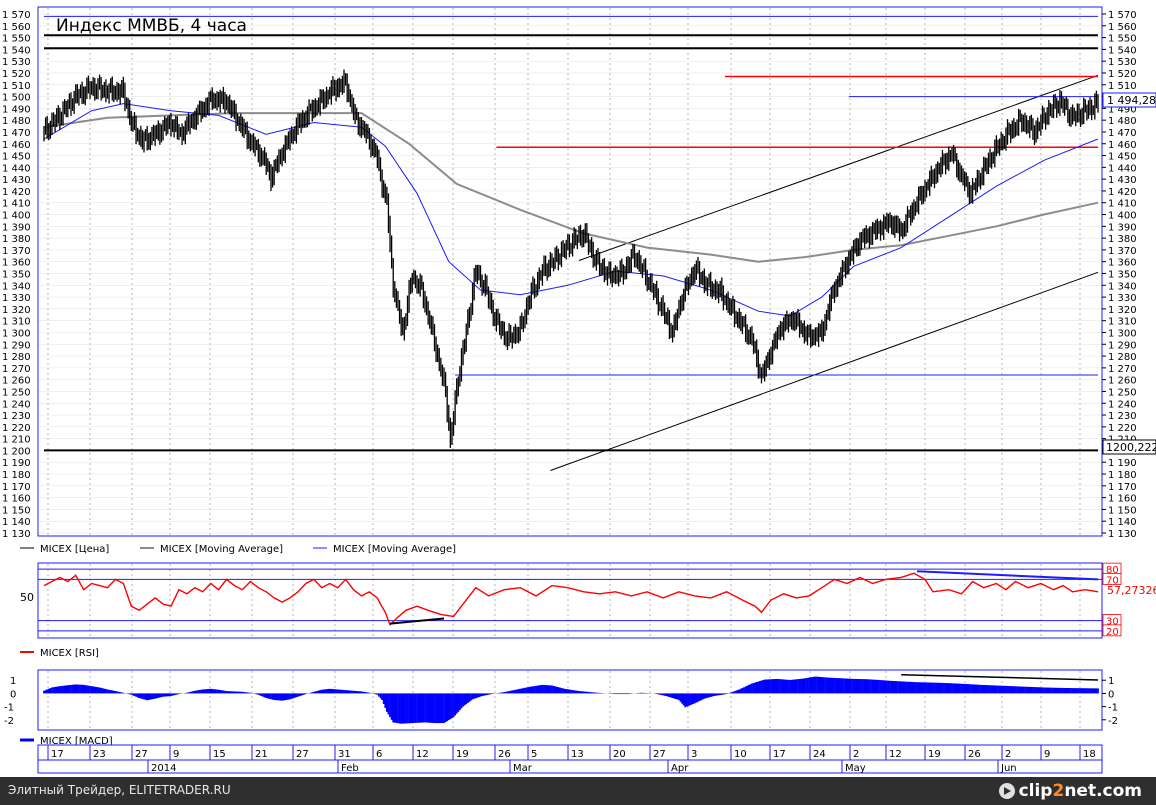 Image resolution: width=1156 pixels, height=805 pixels. I want to click on rsi-tick-right-20: 20, so click(1112, 632).